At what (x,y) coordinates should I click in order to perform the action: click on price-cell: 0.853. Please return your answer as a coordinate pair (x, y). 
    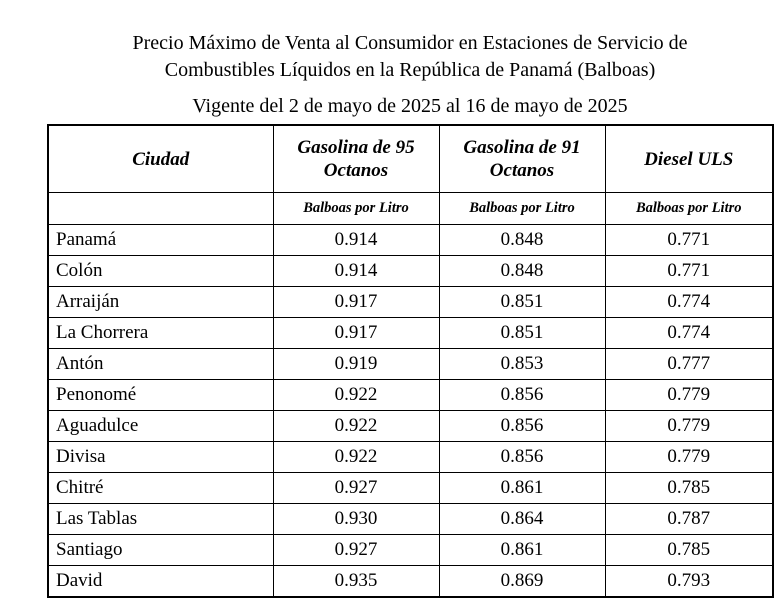
    Looking at the image, I should click on (522, 364).